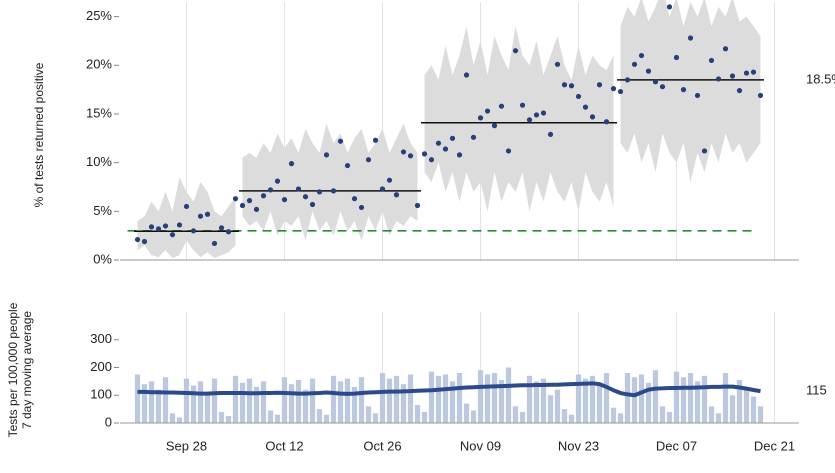  Describe the element at coordinates (39, 134) in the screenshot. I see `y-axis-title: % of tests returned positive` at that location.